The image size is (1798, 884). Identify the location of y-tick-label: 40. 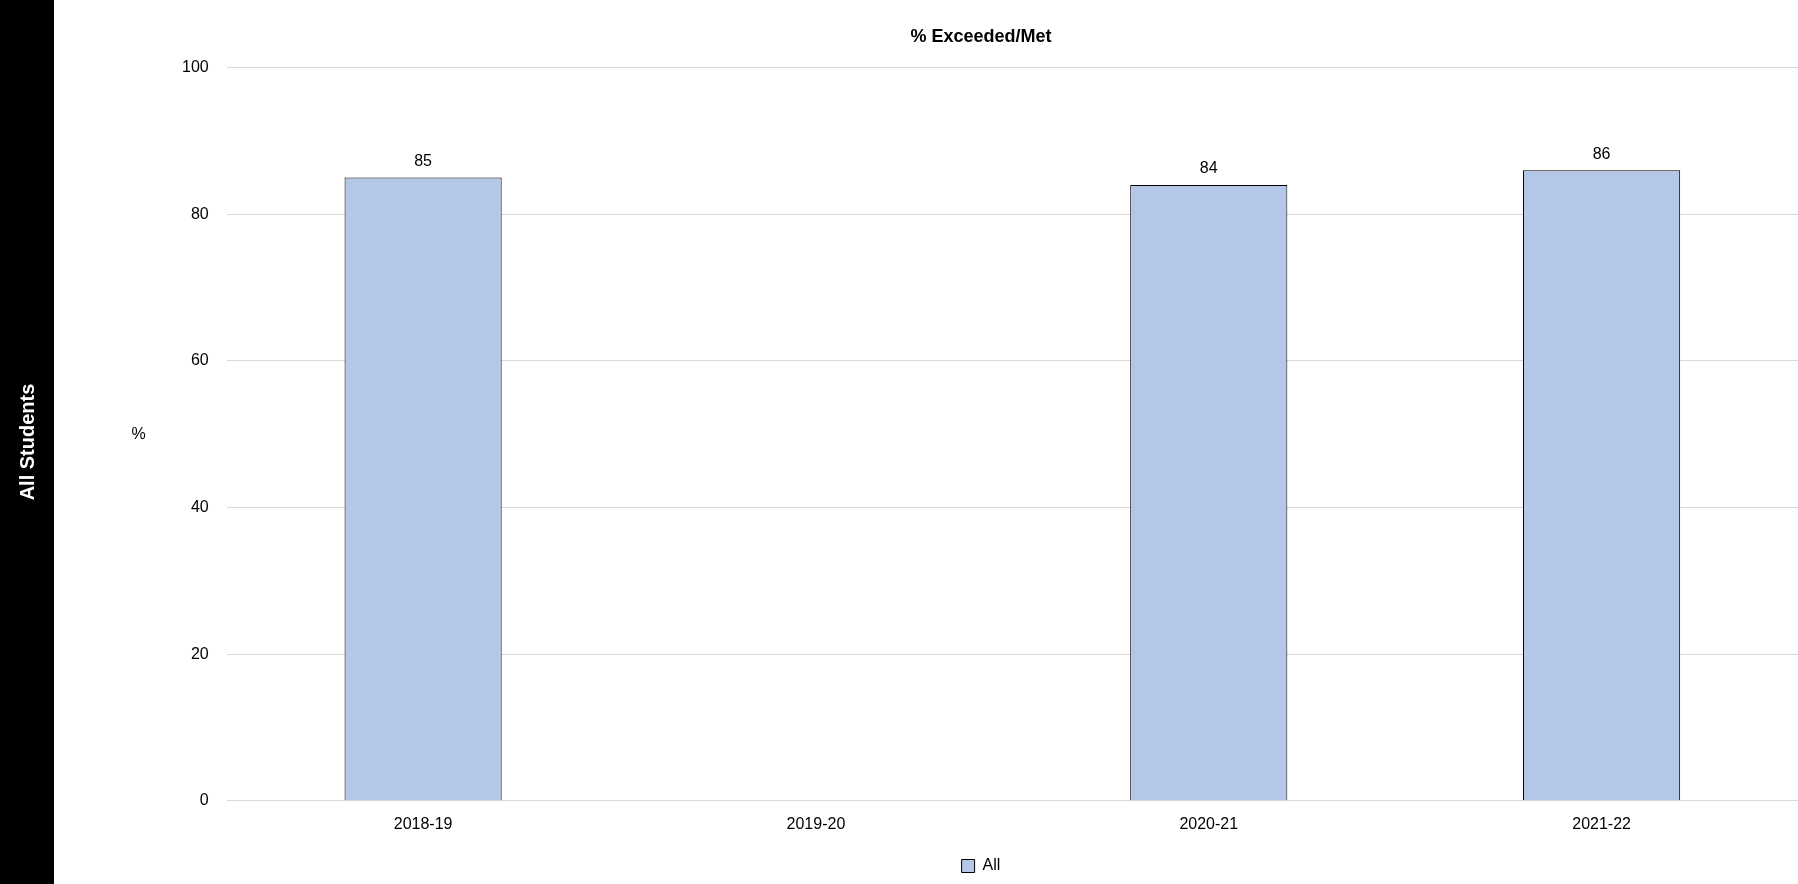
(199, 506).